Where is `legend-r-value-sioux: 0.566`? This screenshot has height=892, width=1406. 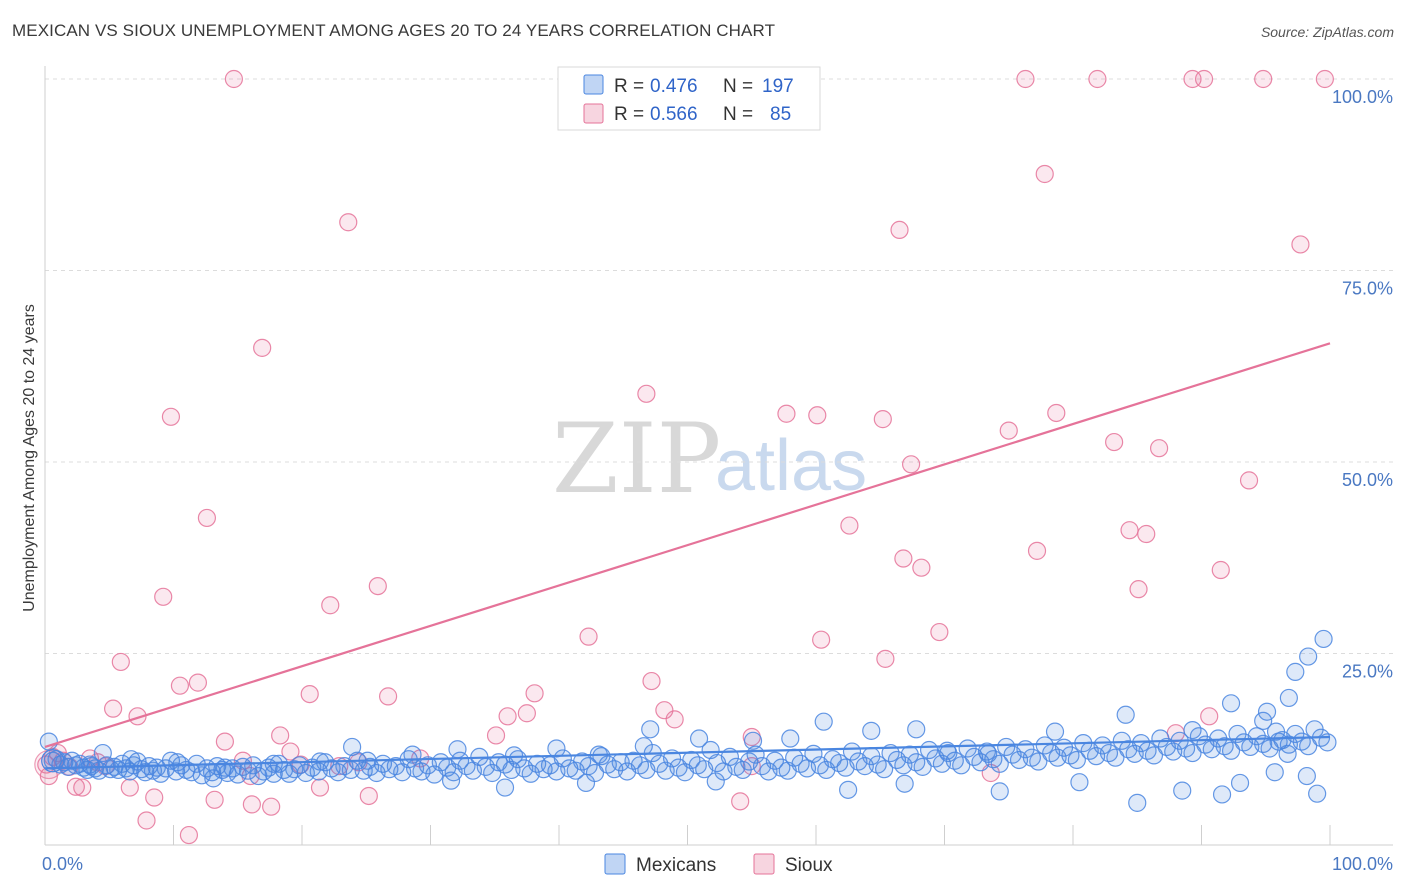
legend-r-value-sioux: 0.566 is located at coordinates (674, 114).